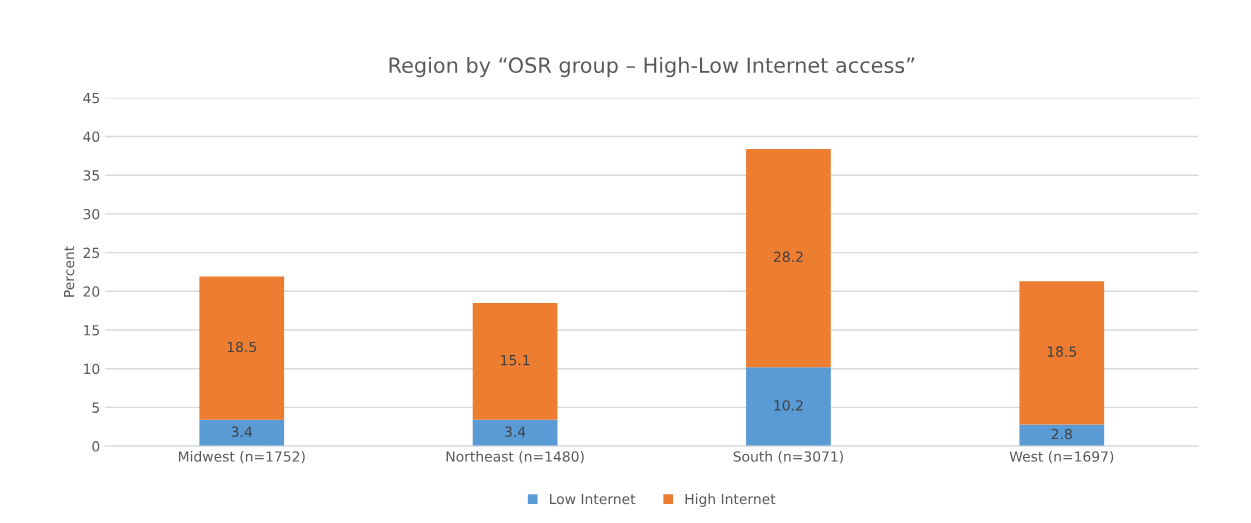 The height and width of the screenshot is (523, 1251). What do you see at coordinates (91, 214) in the screenshot?
I see `y-tick-label: 30` at bounding box center [91, 214].